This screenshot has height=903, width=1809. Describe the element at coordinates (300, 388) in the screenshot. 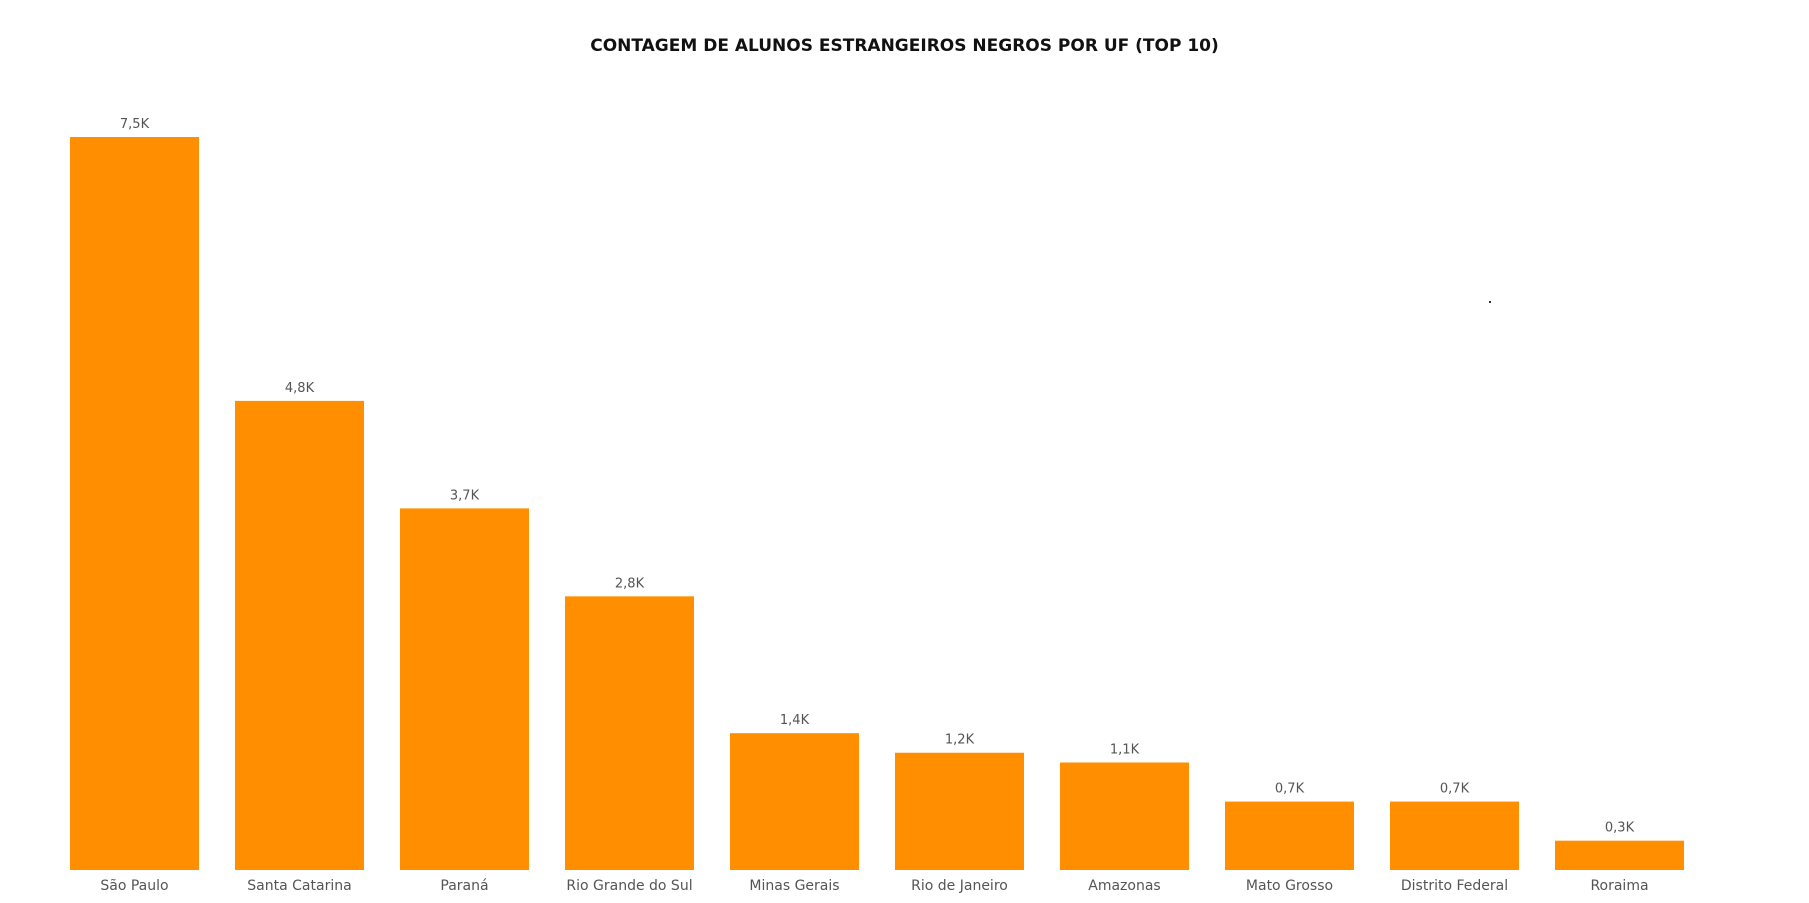

I see `data-label-1: 4,8K` at that location.